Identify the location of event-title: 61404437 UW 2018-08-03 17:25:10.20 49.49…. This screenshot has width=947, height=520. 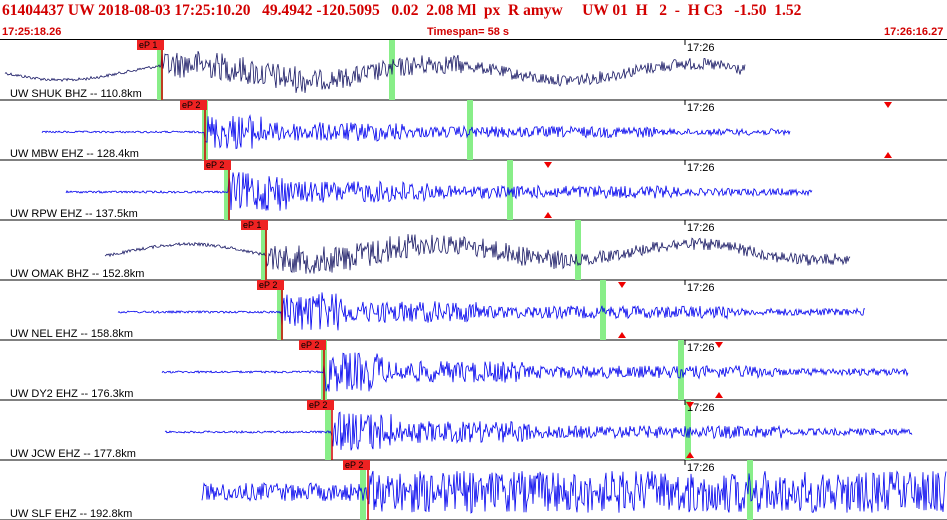
(402, 10).